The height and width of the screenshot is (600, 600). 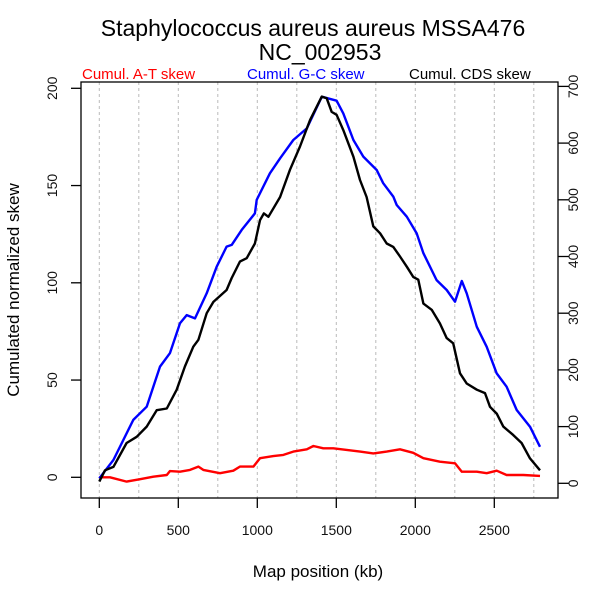 I want to click on y-right-tick-label: 500, so click(x=573, y=200).